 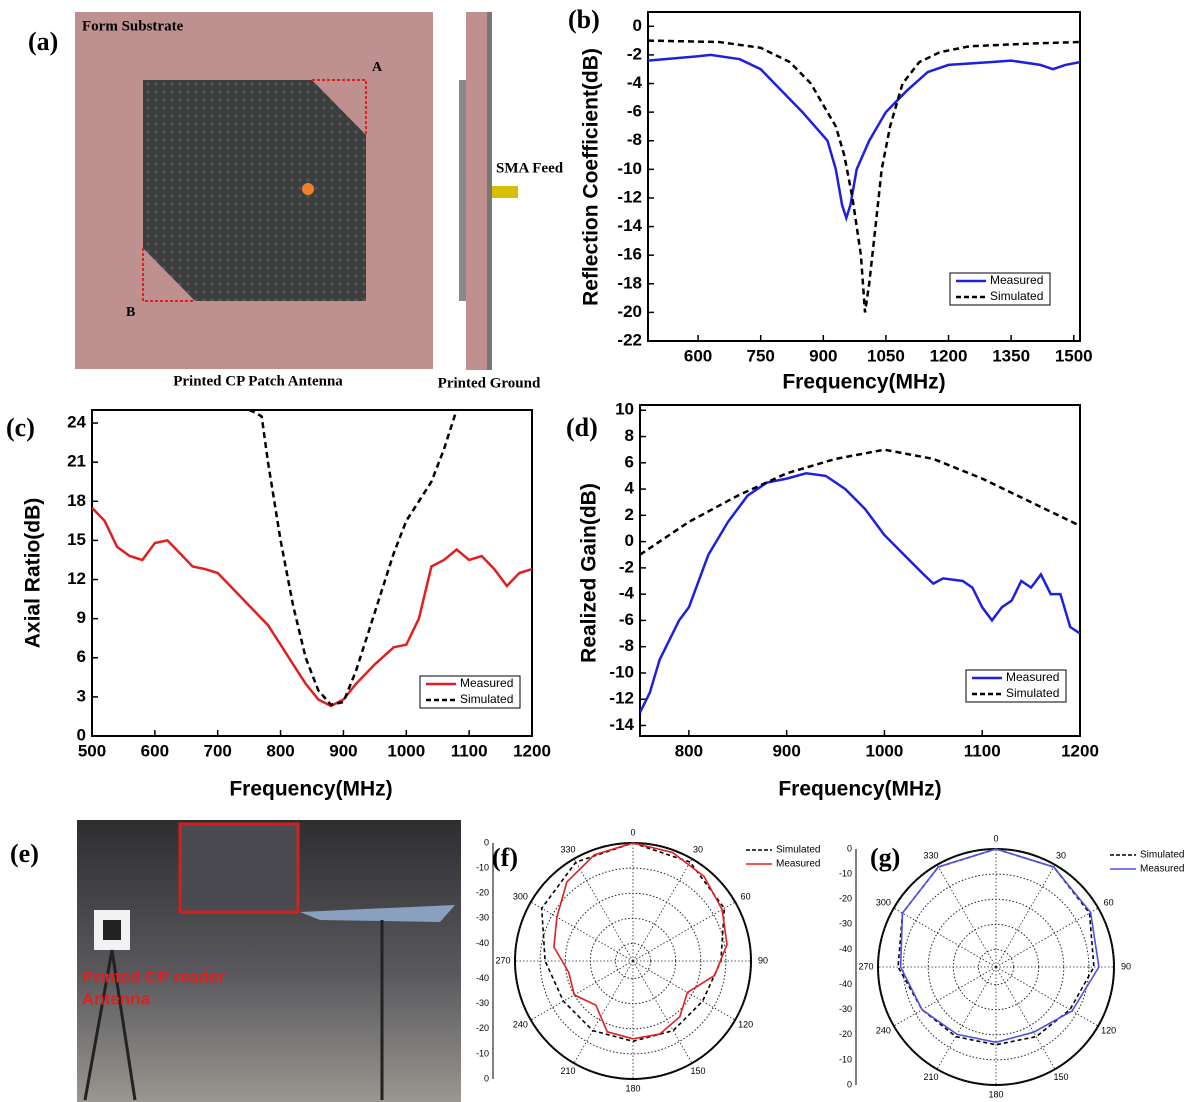 What do you see at coordinates (1126, 966) in the screenshot?
I see `theta-tick-label: 90` at bounding box center [1126, 966].